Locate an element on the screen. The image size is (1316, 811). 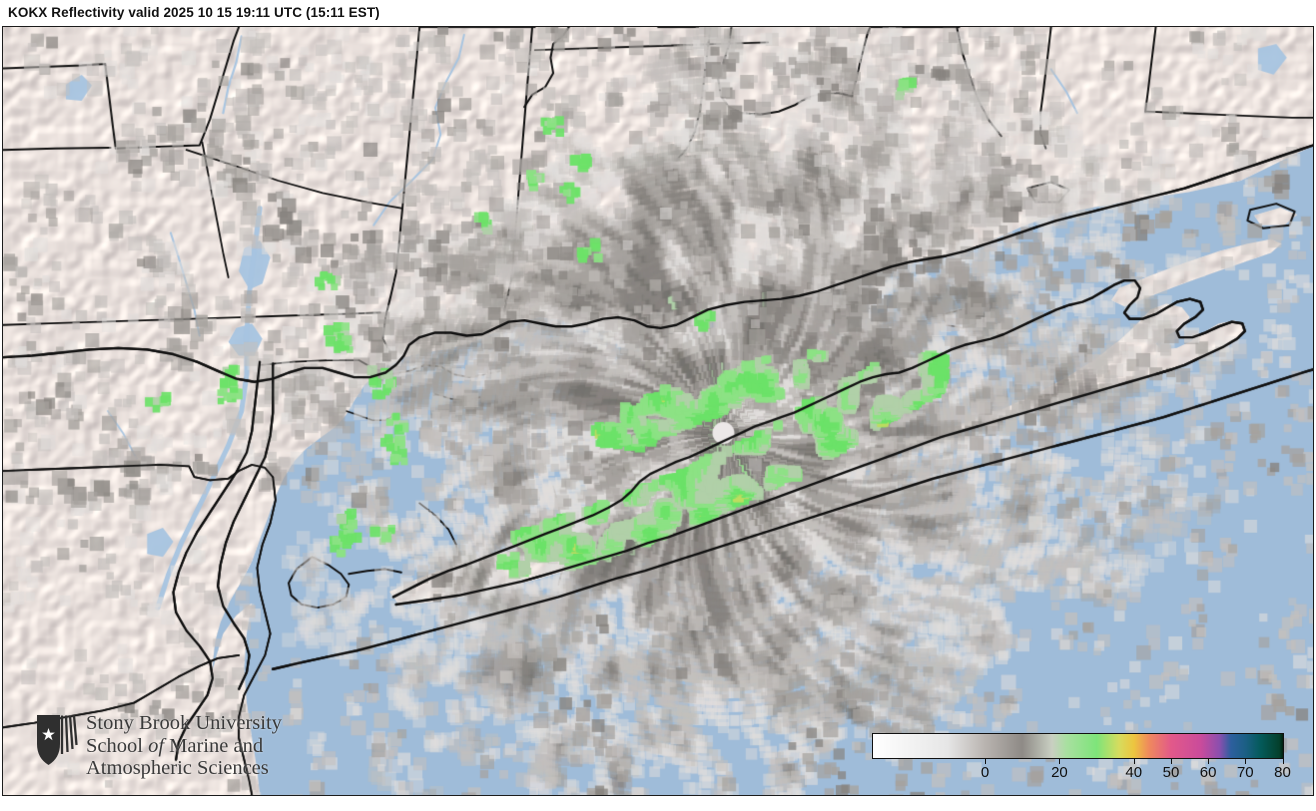
colorbar-tick-label: 80 is located at coordinates (1282, 772).